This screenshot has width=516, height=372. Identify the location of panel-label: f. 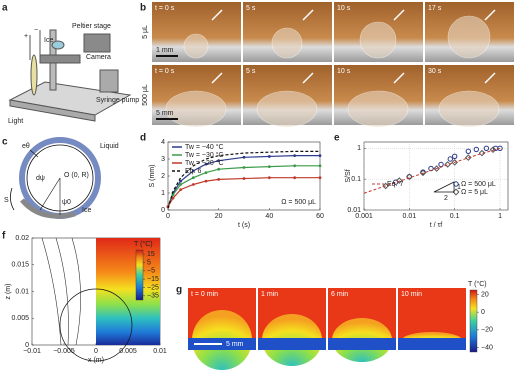
(4, 236).